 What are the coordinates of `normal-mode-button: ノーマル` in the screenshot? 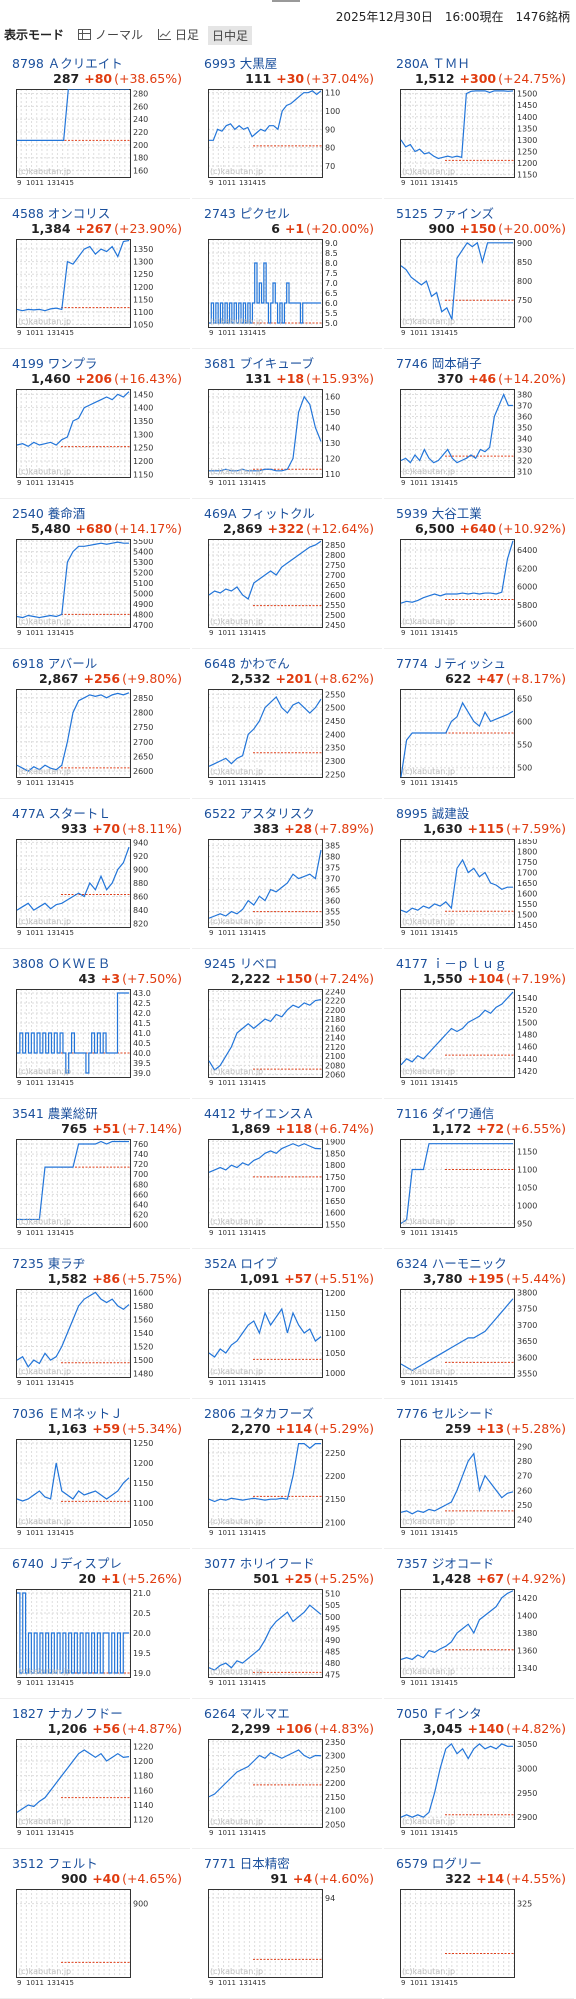 It's located at (110, 34).